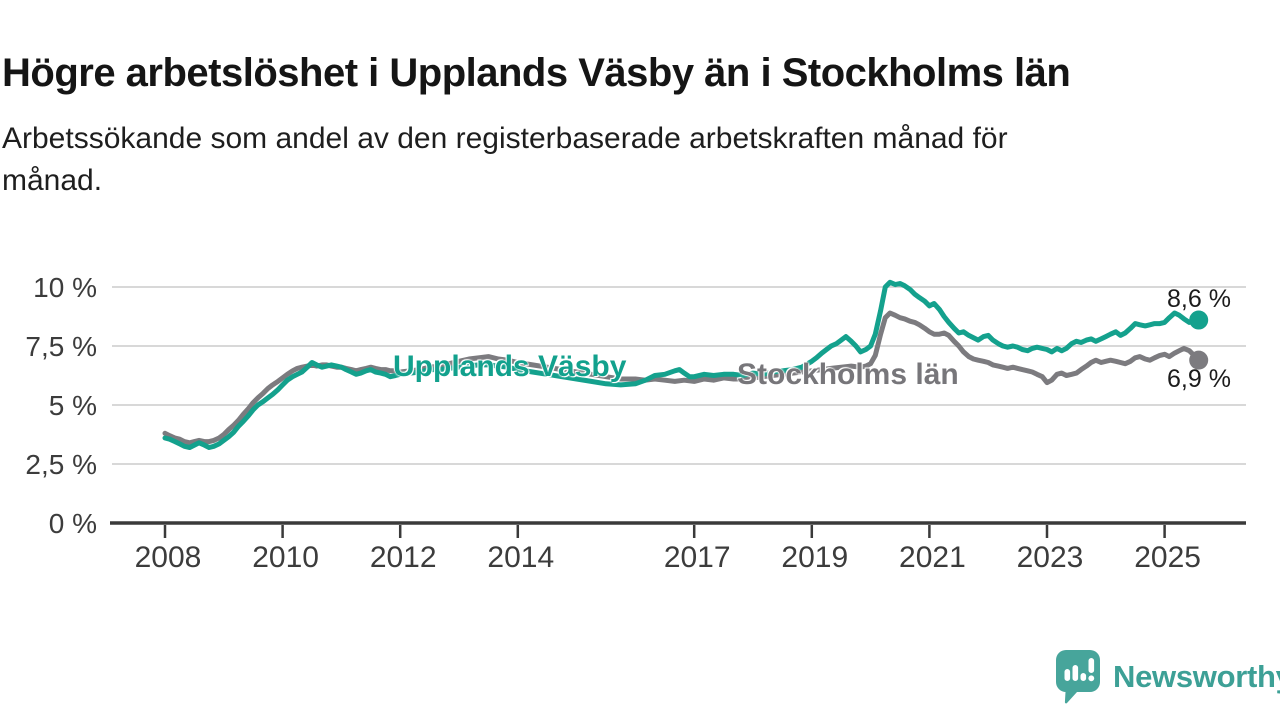 This screenshot has width=1280, height=720. What do you see at coordinates (1050, 557) in the screenshot?
I see `x-tick-label: 2023` at bounding box center [1050, 557].